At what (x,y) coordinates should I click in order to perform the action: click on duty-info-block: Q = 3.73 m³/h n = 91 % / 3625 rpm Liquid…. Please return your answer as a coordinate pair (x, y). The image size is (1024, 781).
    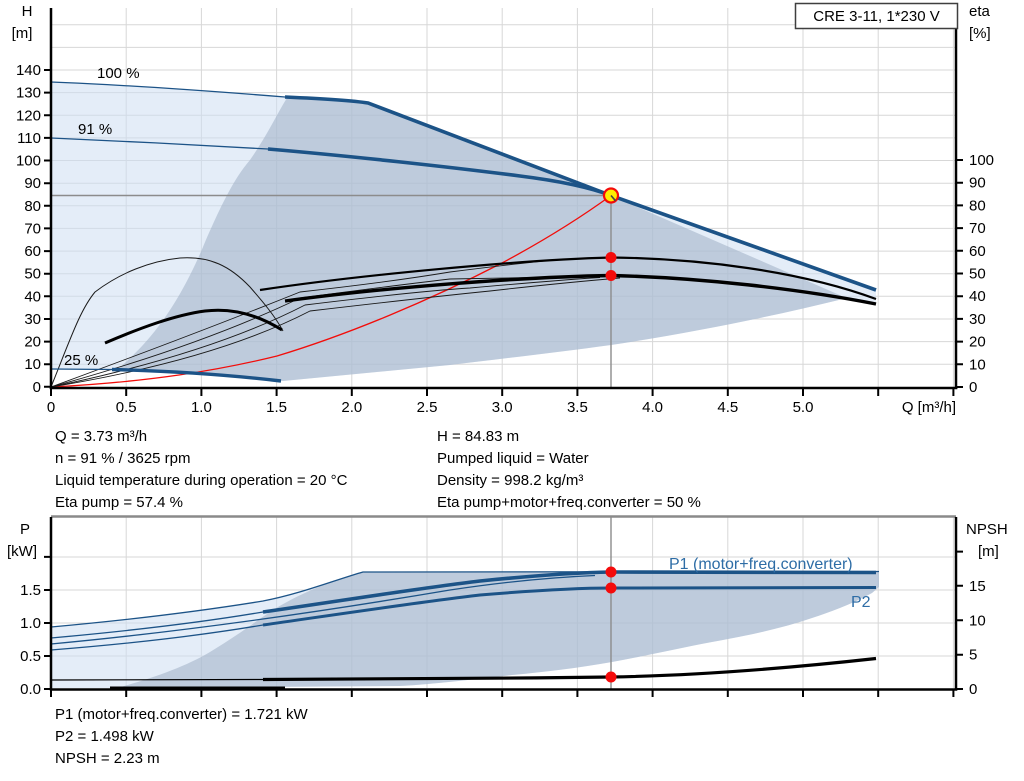
    Looking at the image, I should click on (378, 469).